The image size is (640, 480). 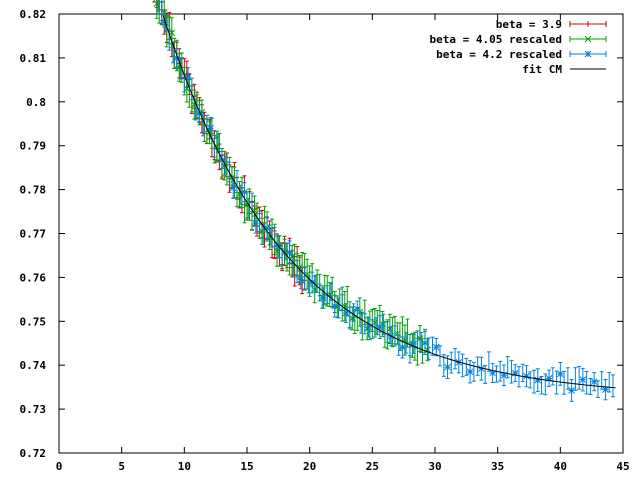 What do you see at coordinates (36, 102) in the screenshot?
I see `y-tick-label: 0.8` at bounding box center [36, 102].